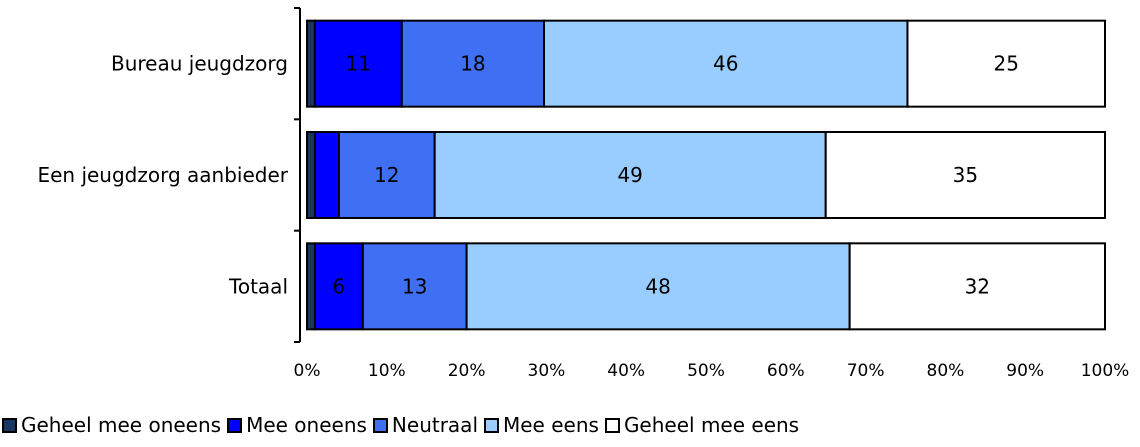  I want to click on data-label: 6, so click(339, 286).